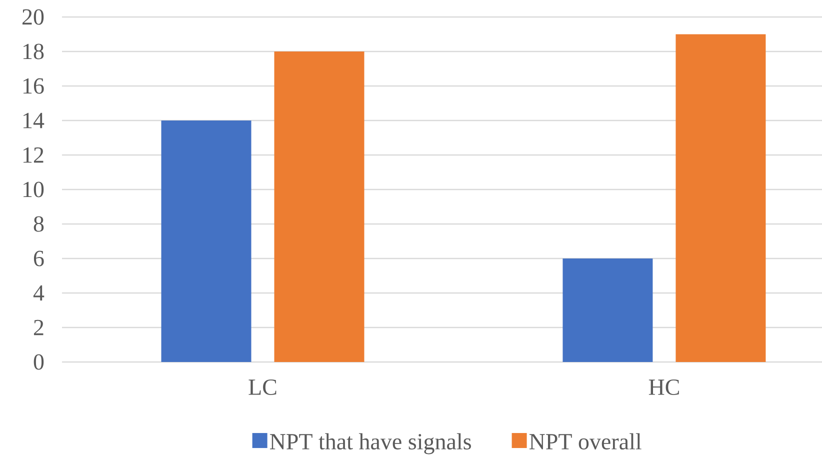  I want to click on y-tick-label: 10, so click(34, 190).